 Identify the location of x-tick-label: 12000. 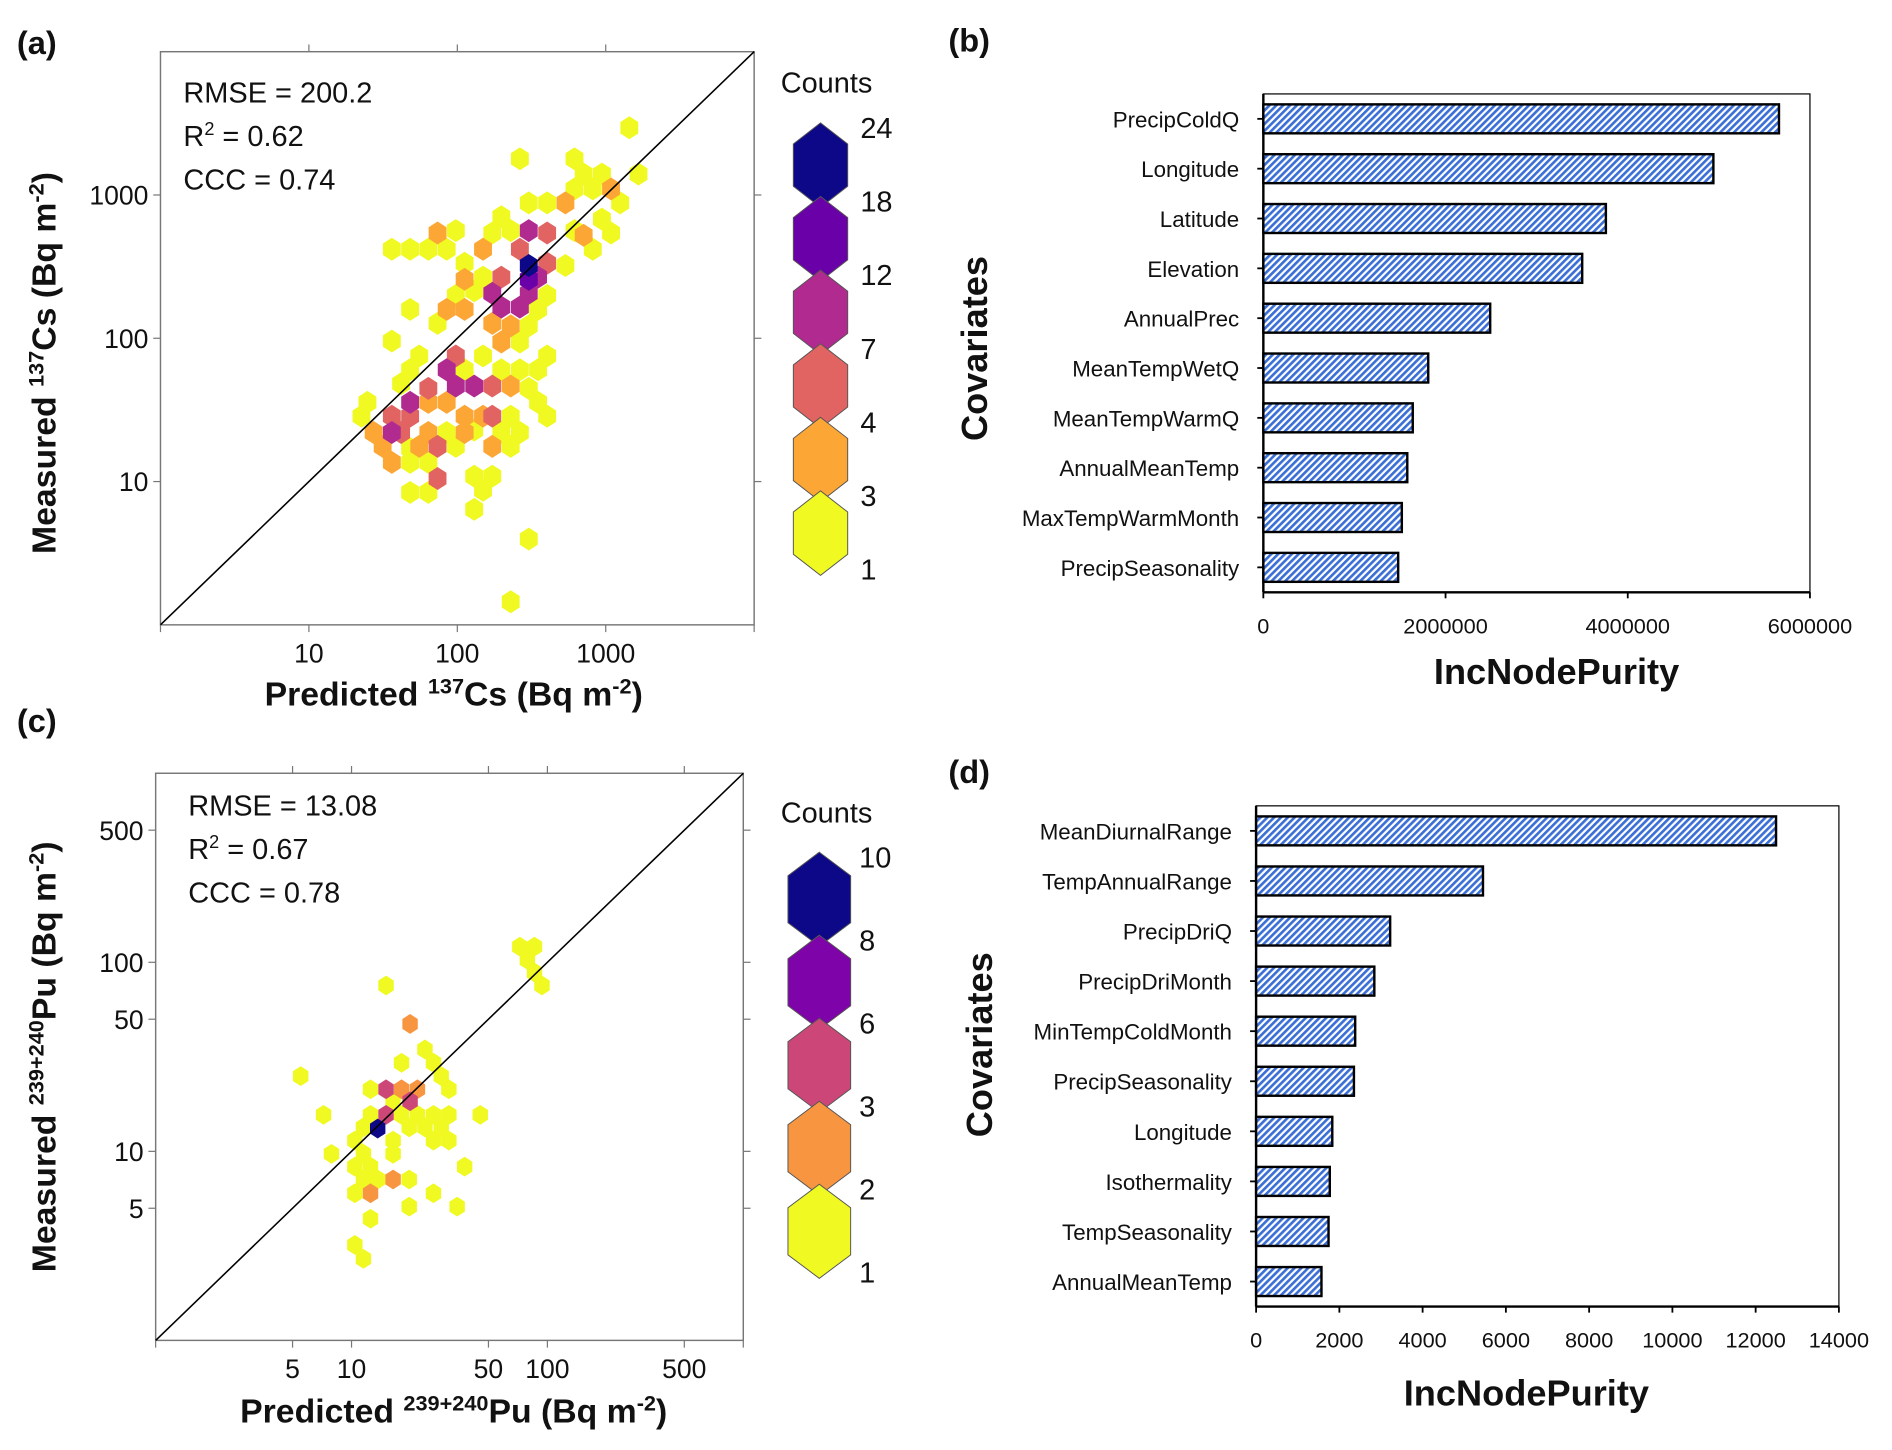
(1755, 1340).